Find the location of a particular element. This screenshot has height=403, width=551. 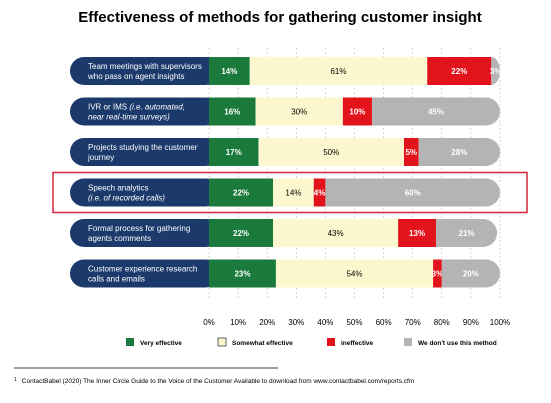

category-line1: Speech analytics is located at coordinates (118, 188).